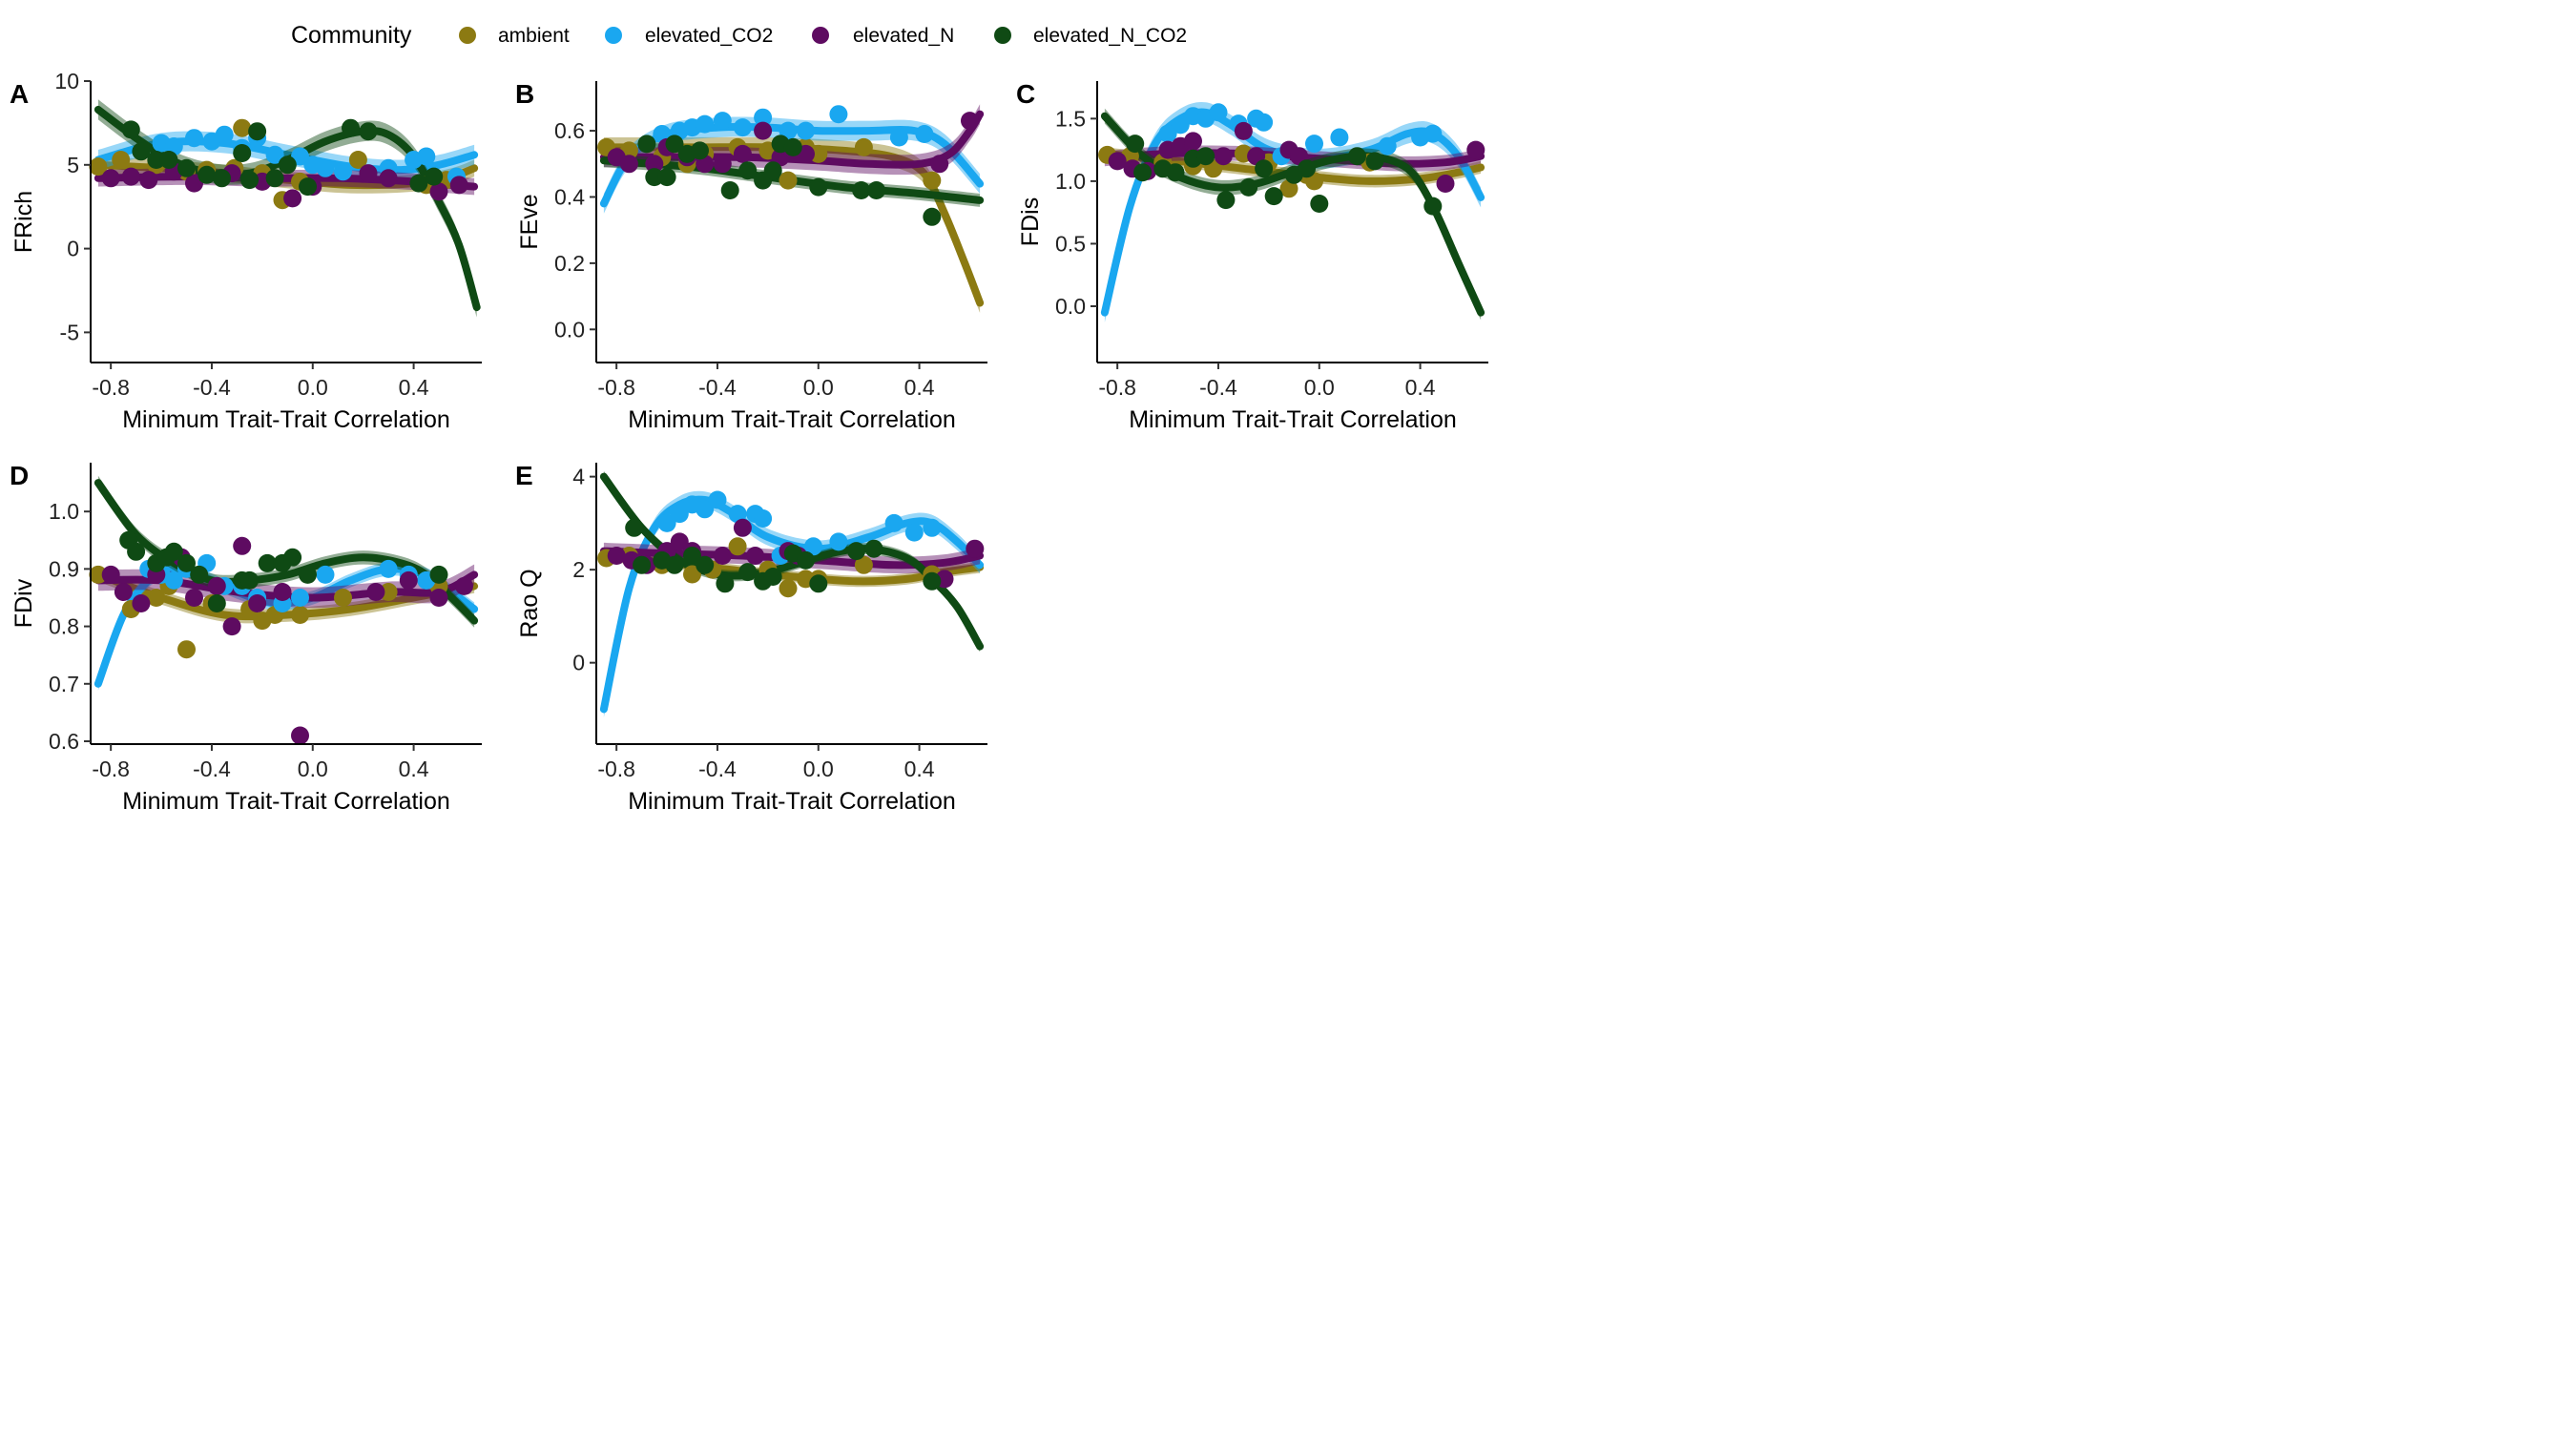 Image resolution: width=2576 pixels, height=1431 pixels. What do you see at coordinates (467, 35) in the screenshot?
I see `legend-swatch-ambient` at bounding box center [467, 35].